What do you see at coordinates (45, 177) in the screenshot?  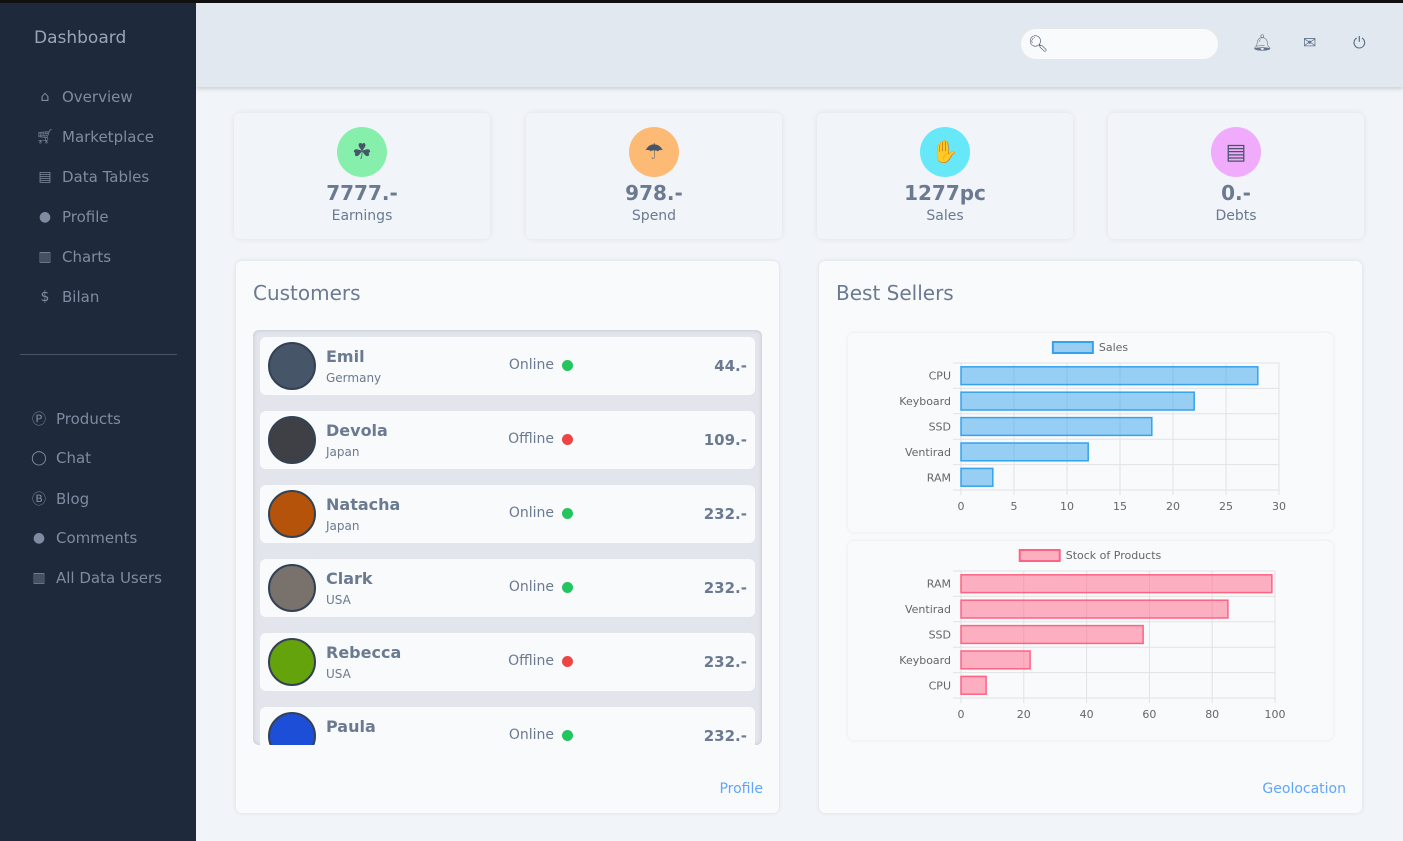 I see `clipboard-icon: ▤` at bounding box center [45, 177].